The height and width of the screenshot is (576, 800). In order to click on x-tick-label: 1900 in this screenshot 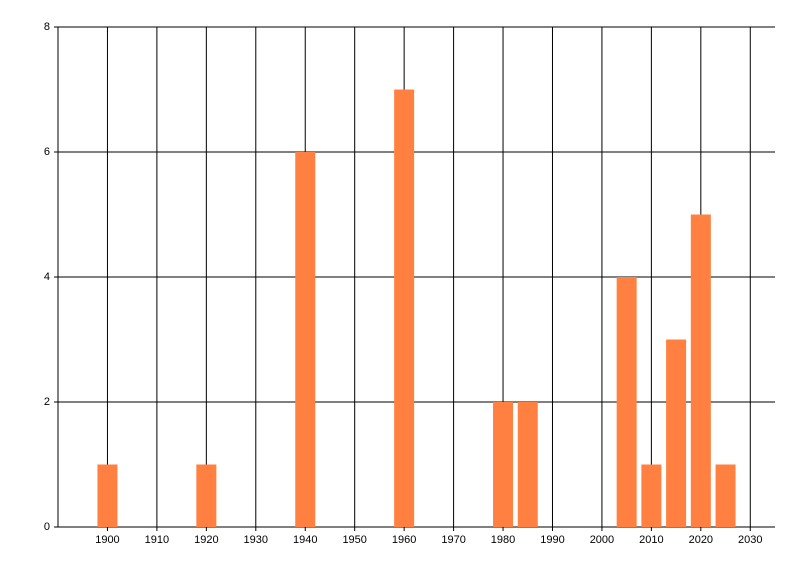, I will do `click(107, 540)`.